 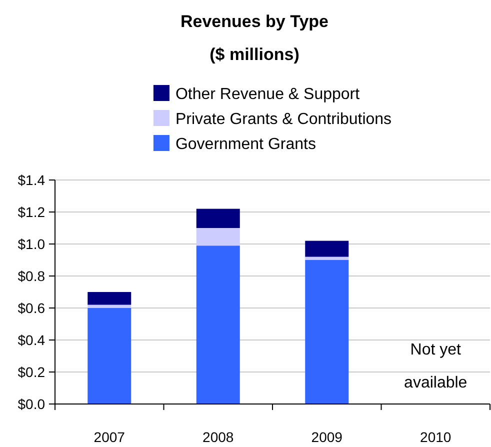 What do you see at coordinates (283, 119) in the screenshot?
I see `legend-label: Private Grants & Contributions` at bounding box center [283, 119].